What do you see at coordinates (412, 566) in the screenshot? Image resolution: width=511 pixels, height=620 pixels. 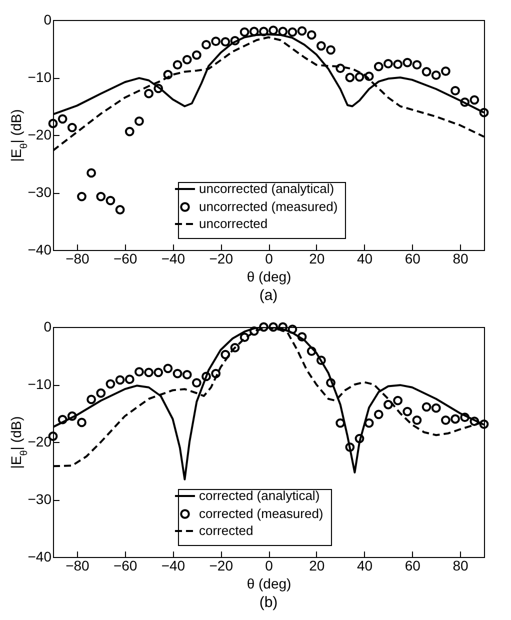 I see `x-tick-label: 60` at bounding box center [412, 566].